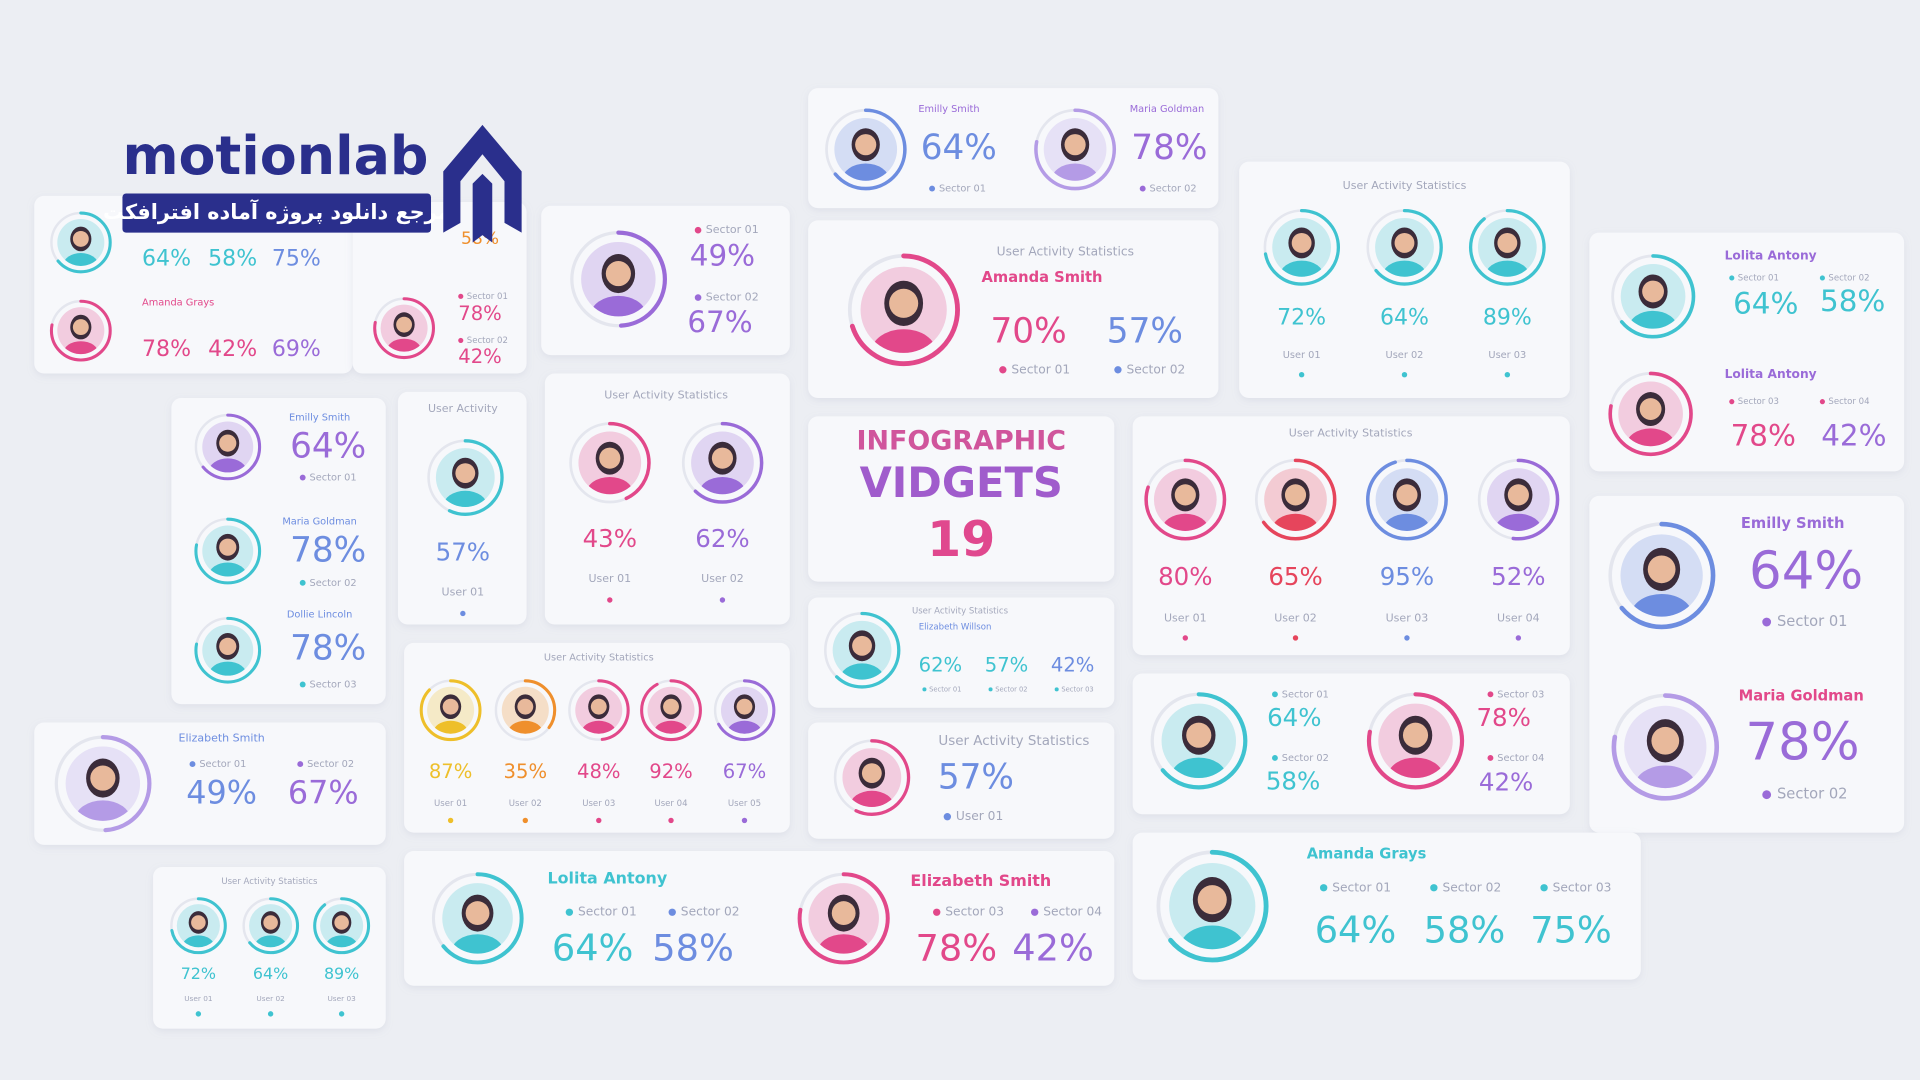 The image size is (1920, 1080). What do you see at coordinates (1507, 317) in the screenshot?
I see `label: 89%` at bounding box center [1507, 317].